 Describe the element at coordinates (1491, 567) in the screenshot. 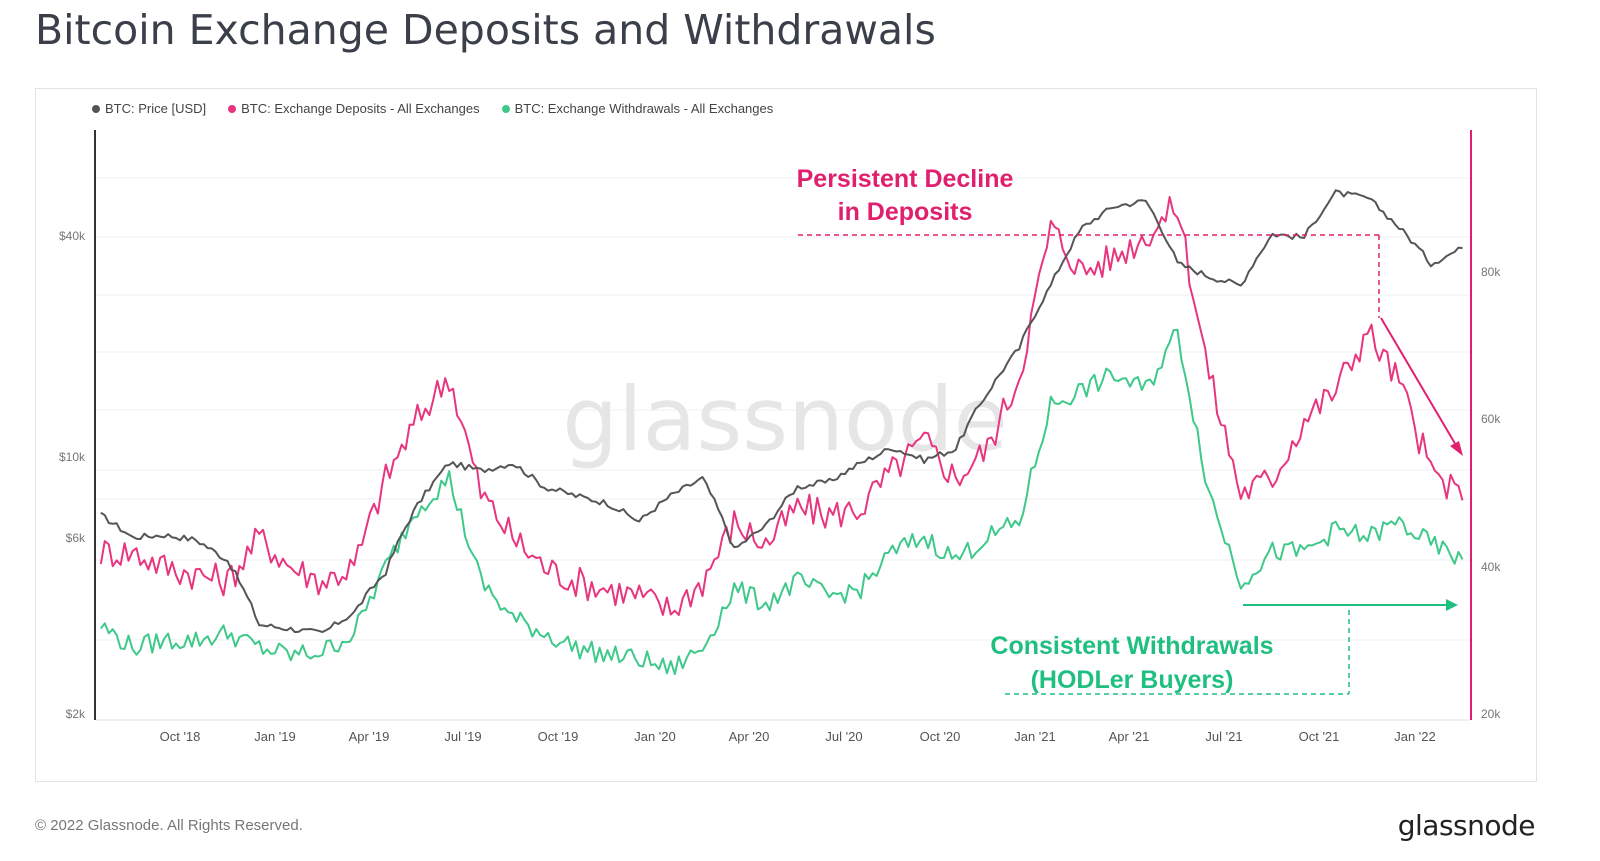

I see `y-right-tick-label: 40k` at that location.